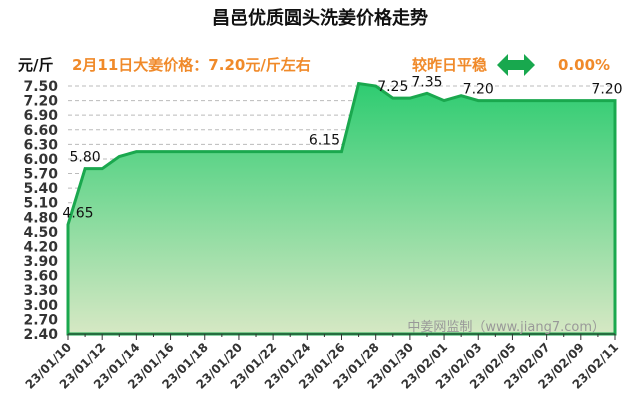 This screenshot has height=410, width=640. I want to click on y-tick-label: 6.00, so click(40, 160).